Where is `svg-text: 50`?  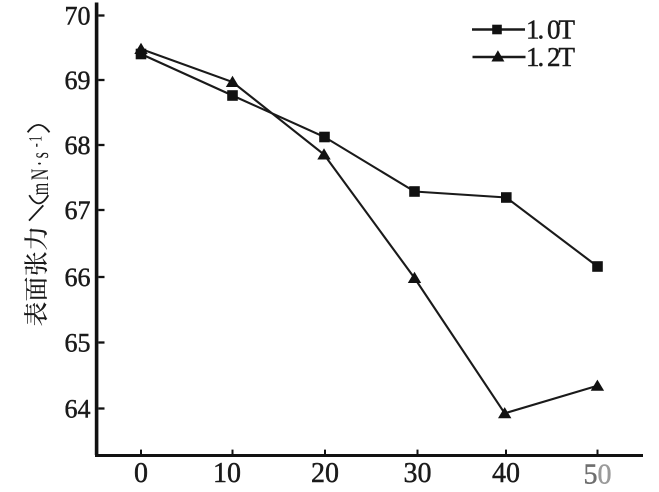 svg-text: 50 is located at coordinates (598, 475).